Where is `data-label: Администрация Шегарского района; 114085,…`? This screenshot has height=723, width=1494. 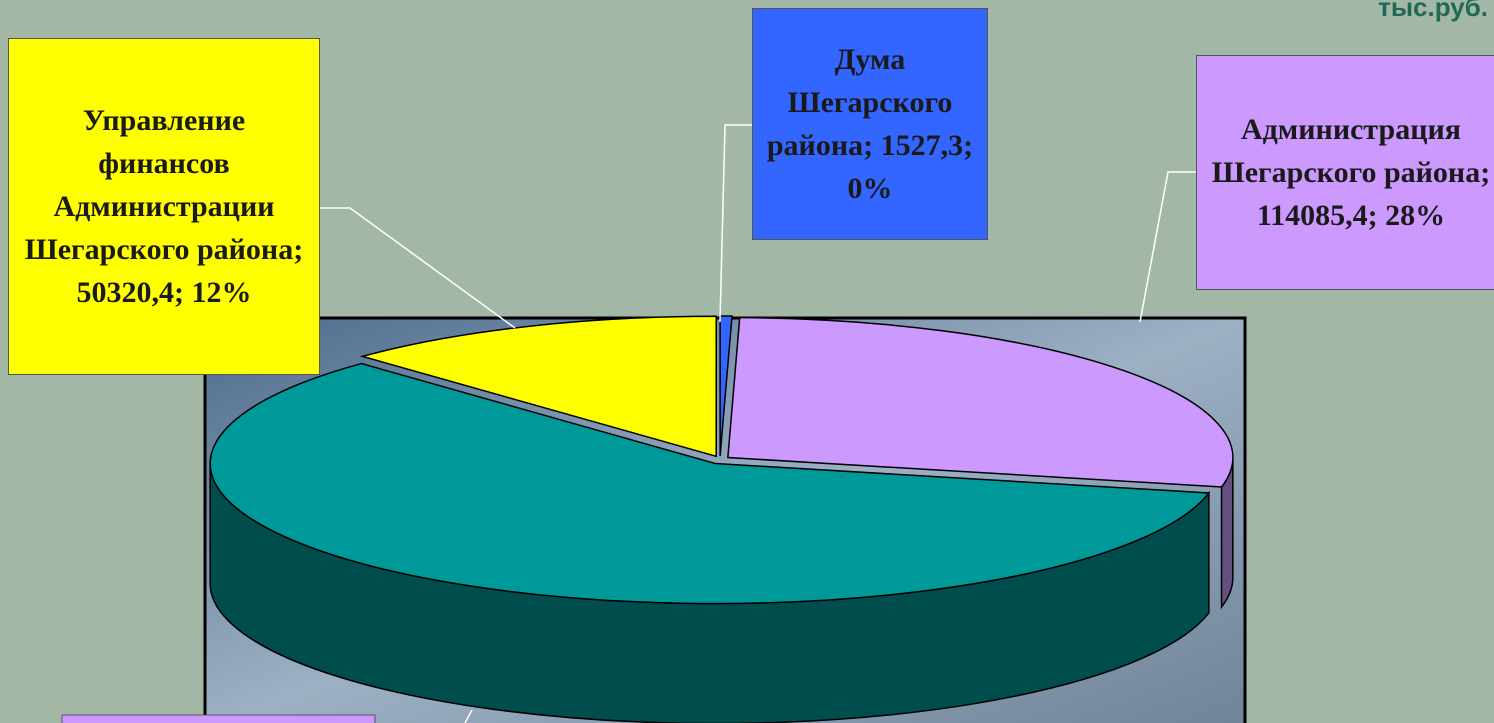
data-label: Администрация Шегарского района; 114085,… is located at coordinates (1345, 172).